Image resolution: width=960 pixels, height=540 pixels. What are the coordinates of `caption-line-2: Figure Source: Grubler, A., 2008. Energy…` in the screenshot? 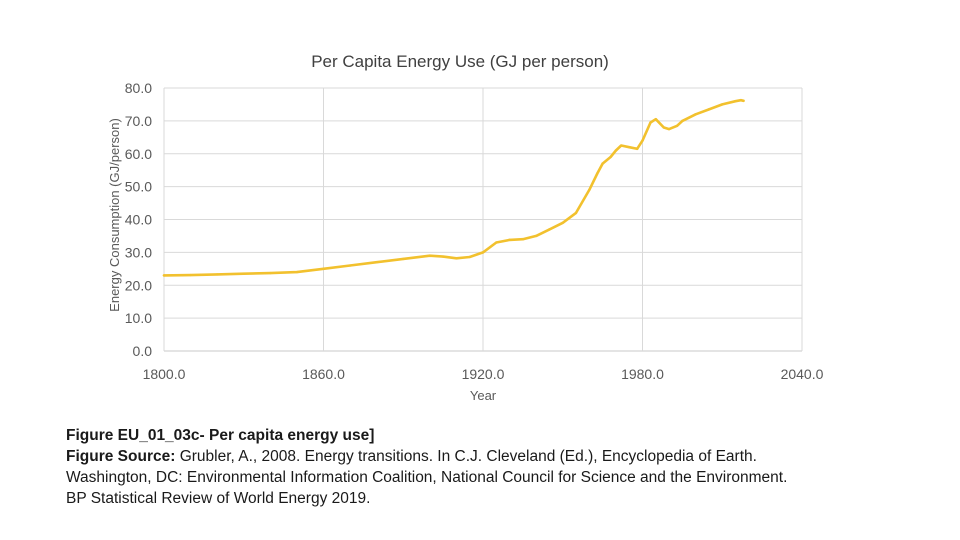 It's located at (501, 456).